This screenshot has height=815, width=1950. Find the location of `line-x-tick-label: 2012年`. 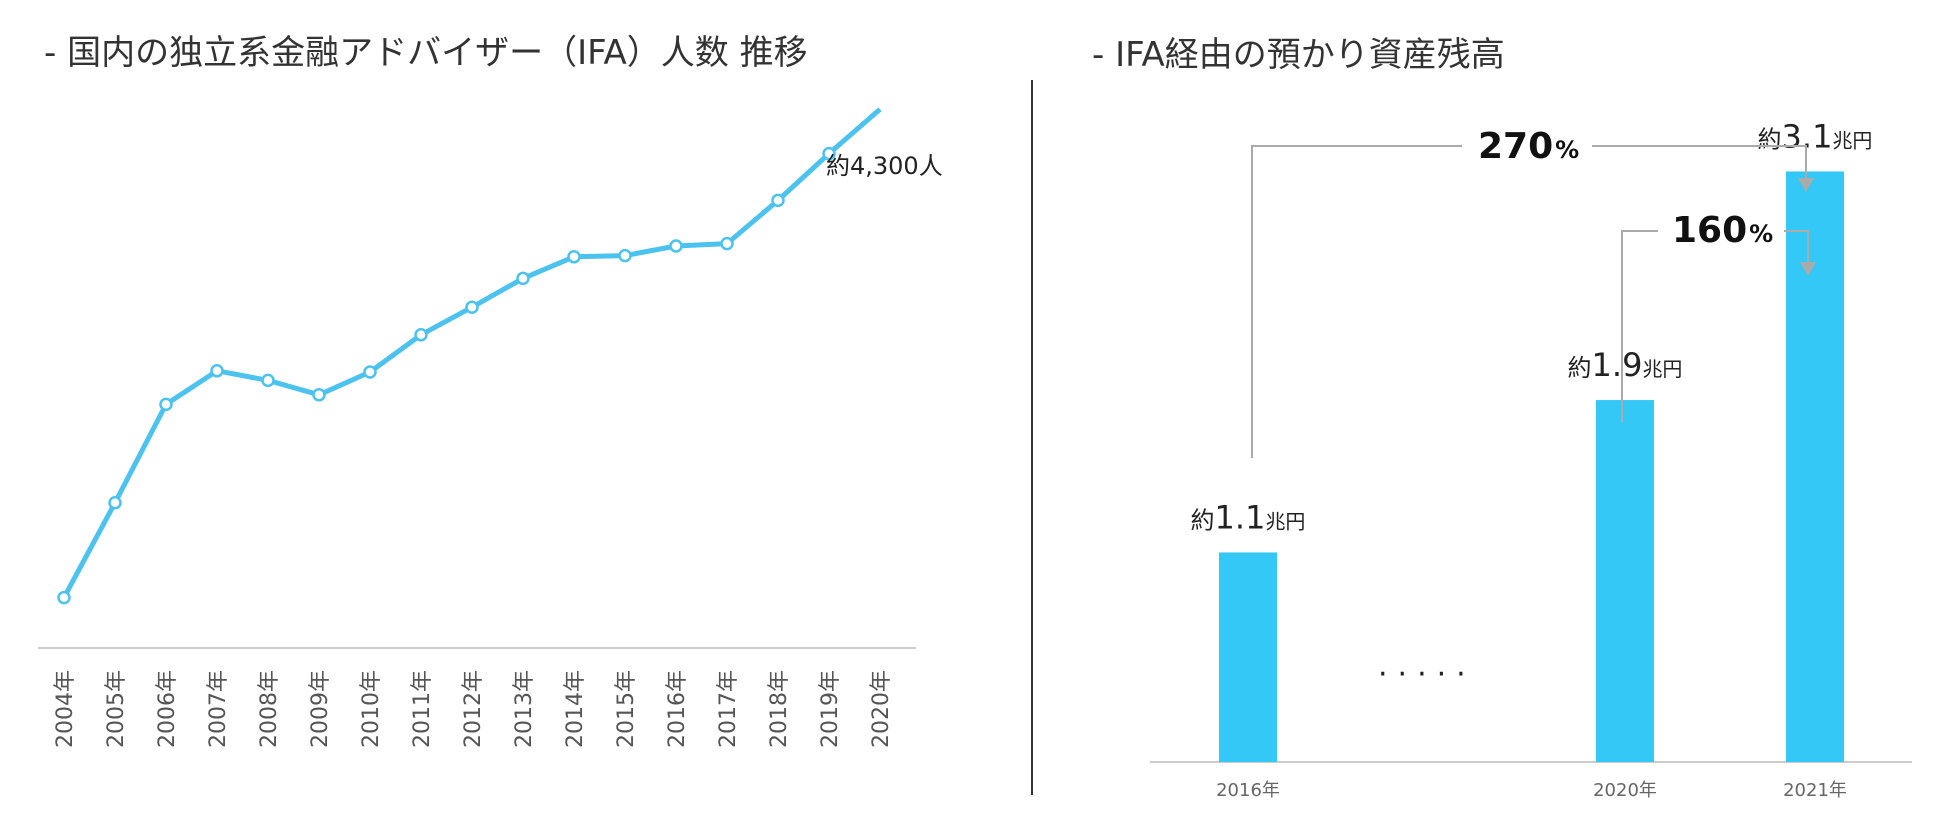

line-x-tick-label: 2012年 is located at coordinates (473, 709).